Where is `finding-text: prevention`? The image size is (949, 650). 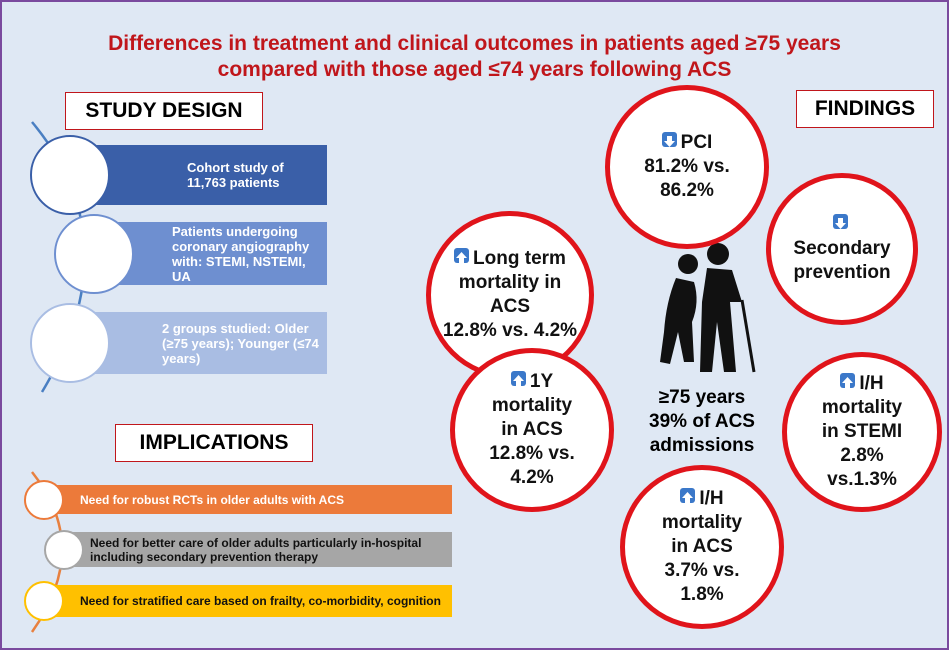 finding-text: prevention is located at coordinates (841, 273).